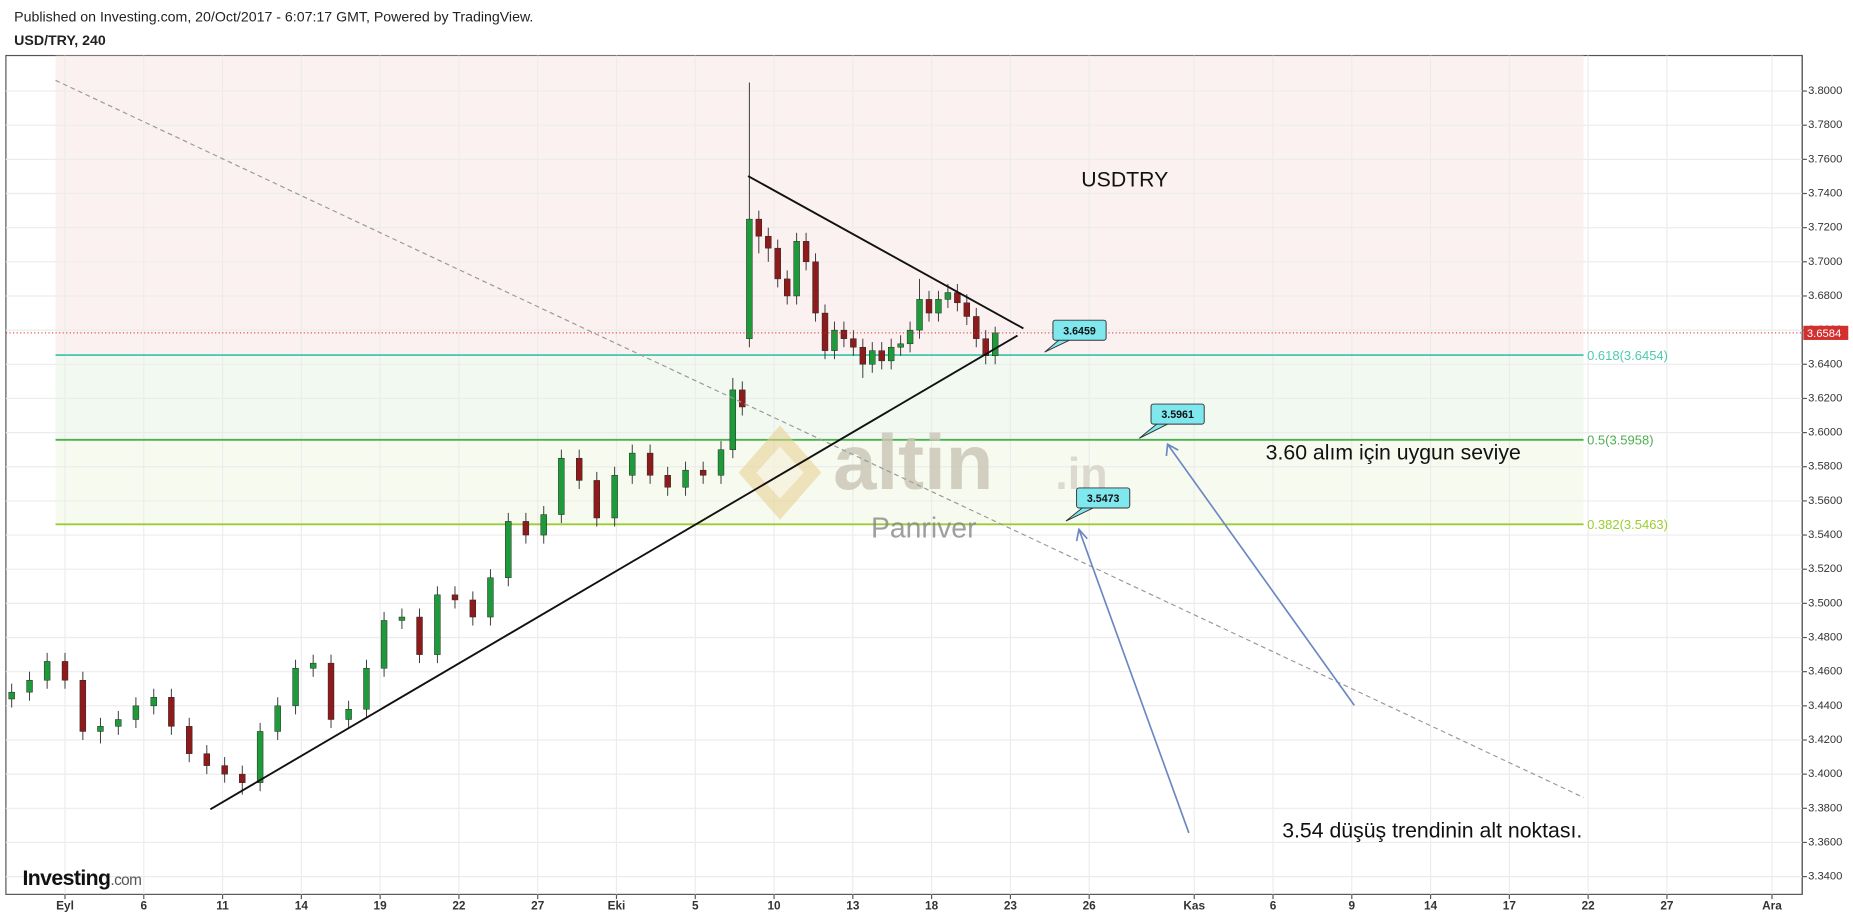  Describe the element at coordinates (932, 906) in the screenshot. I see `x-tick-label: 18` at that location.